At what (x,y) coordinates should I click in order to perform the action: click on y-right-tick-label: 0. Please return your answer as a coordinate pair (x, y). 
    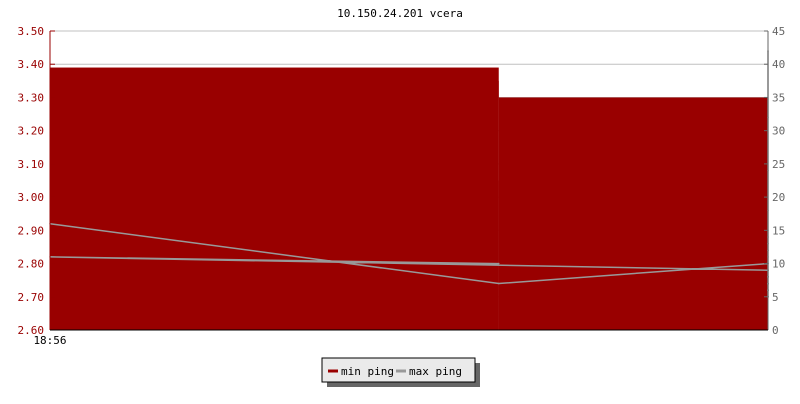
    Looking at the image, I should click on (775, 330).